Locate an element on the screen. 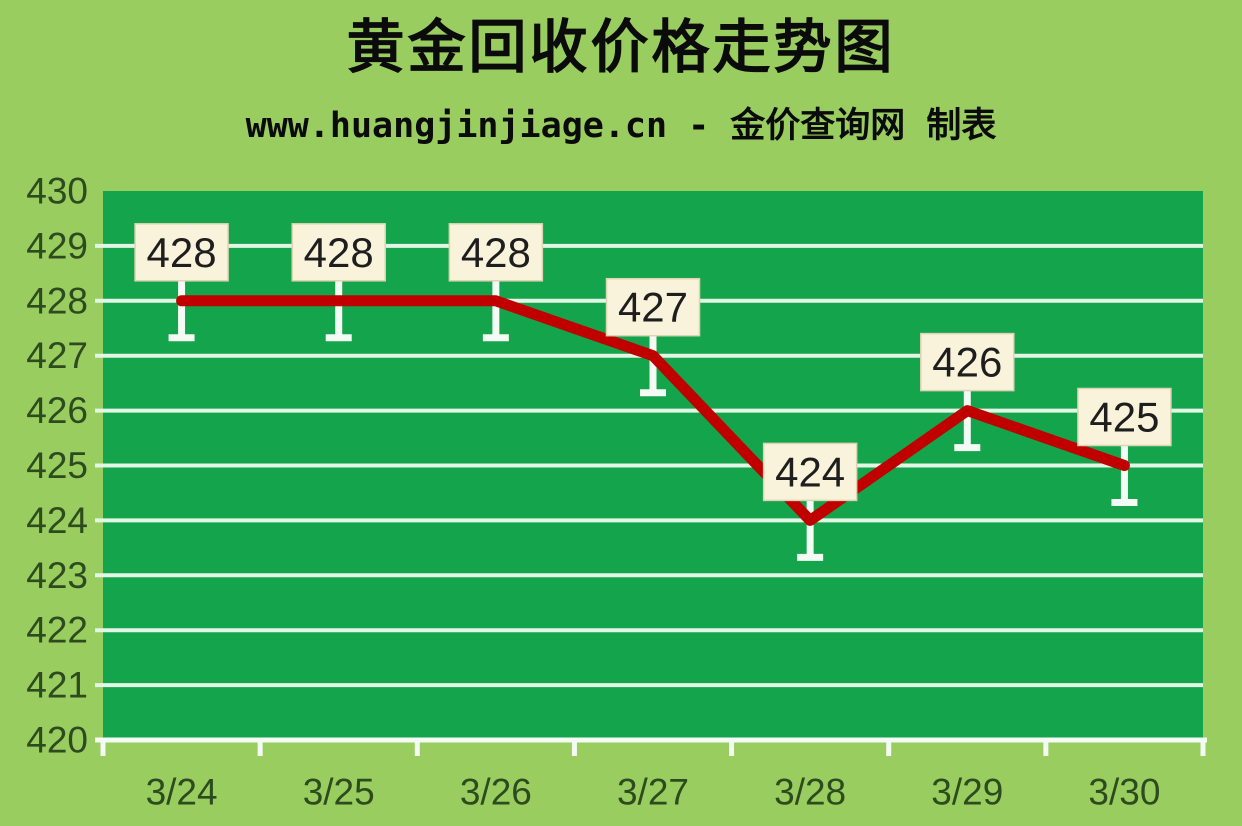  x-axis-label: 3/29 is located at coordinates (967, 792).